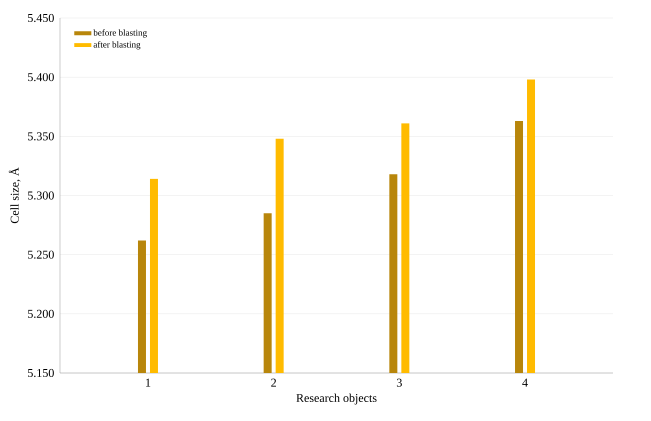 The height and width of the screenshot is (421, 651). I want to click on y-tick-label: 5.150, so click(41, 373).